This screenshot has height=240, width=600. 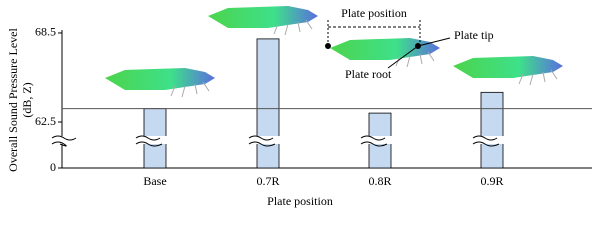 I want to click on y-tick-label: 62.5, so click(x=45, y=121).